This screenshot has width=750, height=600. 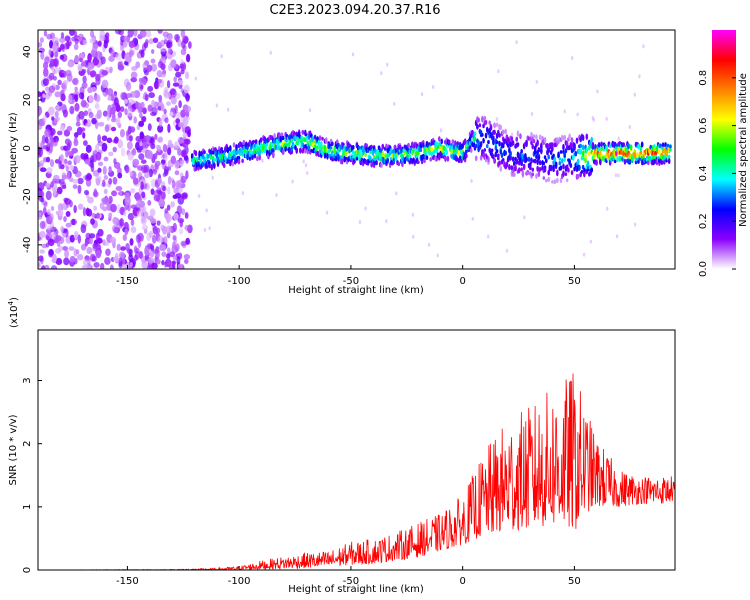 What do you see at coordinates (11, 302) in the screenshot?
I see `snr-y-scale-exp: 4` at bounding box center [11, 302].